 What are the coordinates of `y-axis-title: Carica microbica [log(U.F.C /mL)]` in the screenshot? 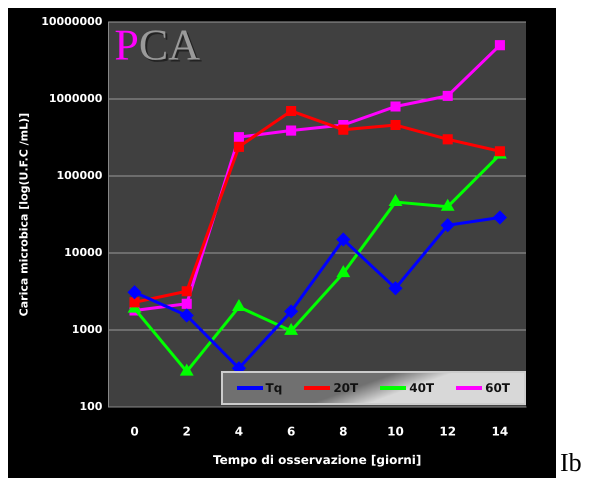 It's located at (23, 214).